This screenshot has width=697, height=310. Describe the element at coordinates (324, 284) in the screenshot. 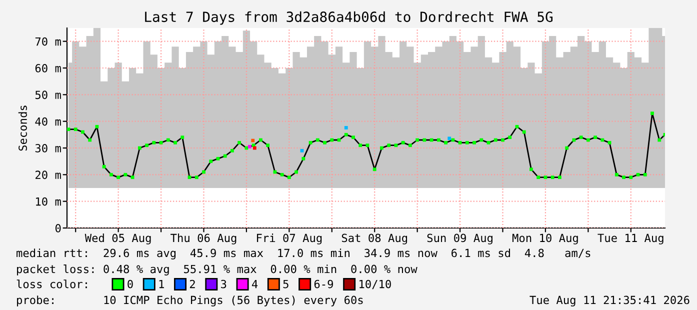

I see `legend-label: 6-9` at that location.